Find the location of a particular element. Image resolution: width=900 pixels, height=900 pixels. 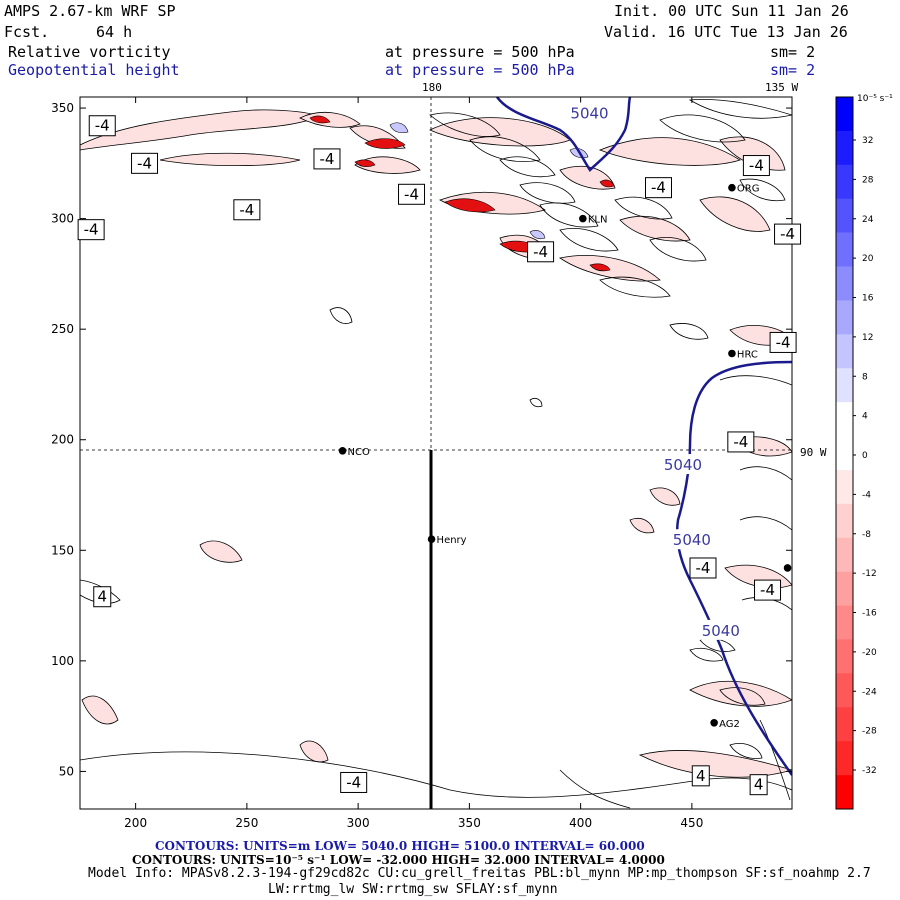

colorbar-labels: 32 28 24 20 16 12 8 4 0 -4 -8 -12 -16 -20 -24 -28 -32 is located at coordinates (865, 456).